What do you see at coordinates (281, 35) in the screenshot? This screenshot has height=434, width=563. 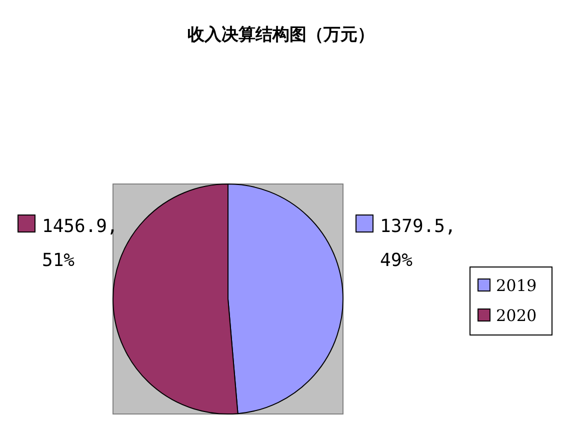 I see `chart-title: 收入决算结构图（万元）` at bounding box center [281, 35].